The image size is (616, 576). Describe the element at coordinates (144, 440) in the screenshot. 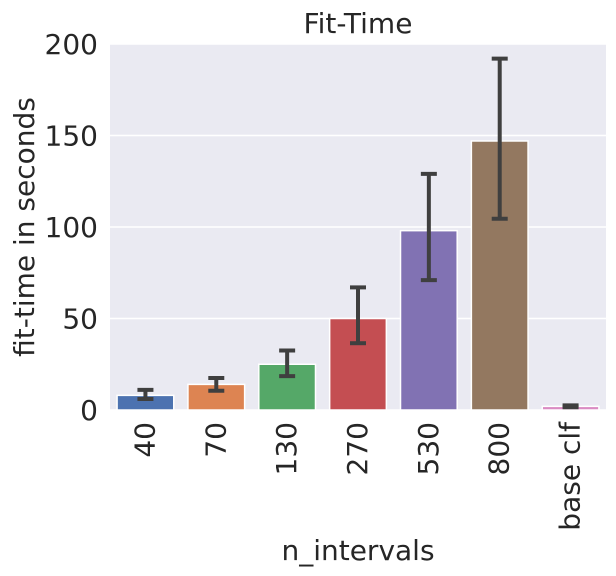

I see `x-tick-label: 40` at that location.